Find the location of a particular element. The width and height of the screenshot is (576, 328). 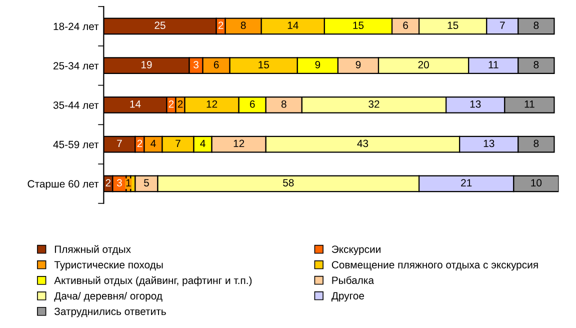

legend-label: Пляжный отдых is located at coordinates (92, 250).